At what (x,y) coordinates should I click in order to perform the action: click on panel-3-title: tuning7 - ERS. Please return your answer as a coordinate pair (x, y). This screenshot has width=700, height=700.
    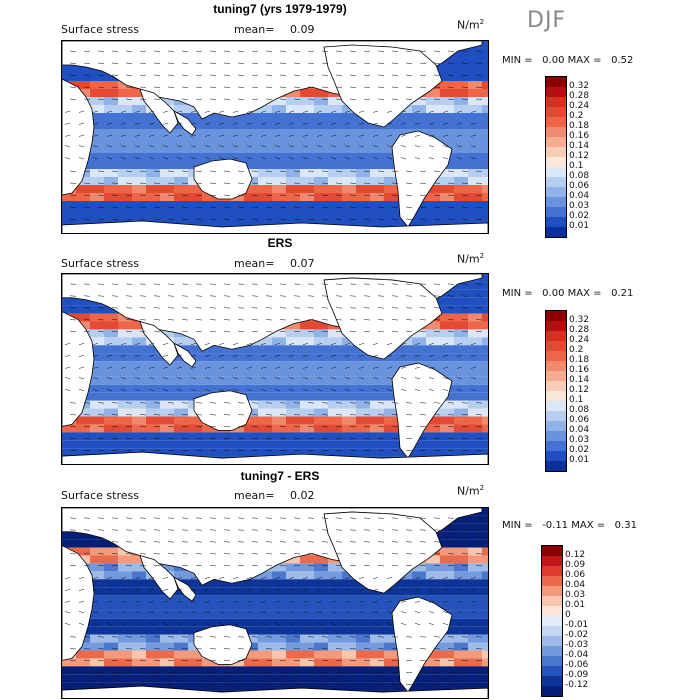
    Looking at the image, I should click on (280, 476).